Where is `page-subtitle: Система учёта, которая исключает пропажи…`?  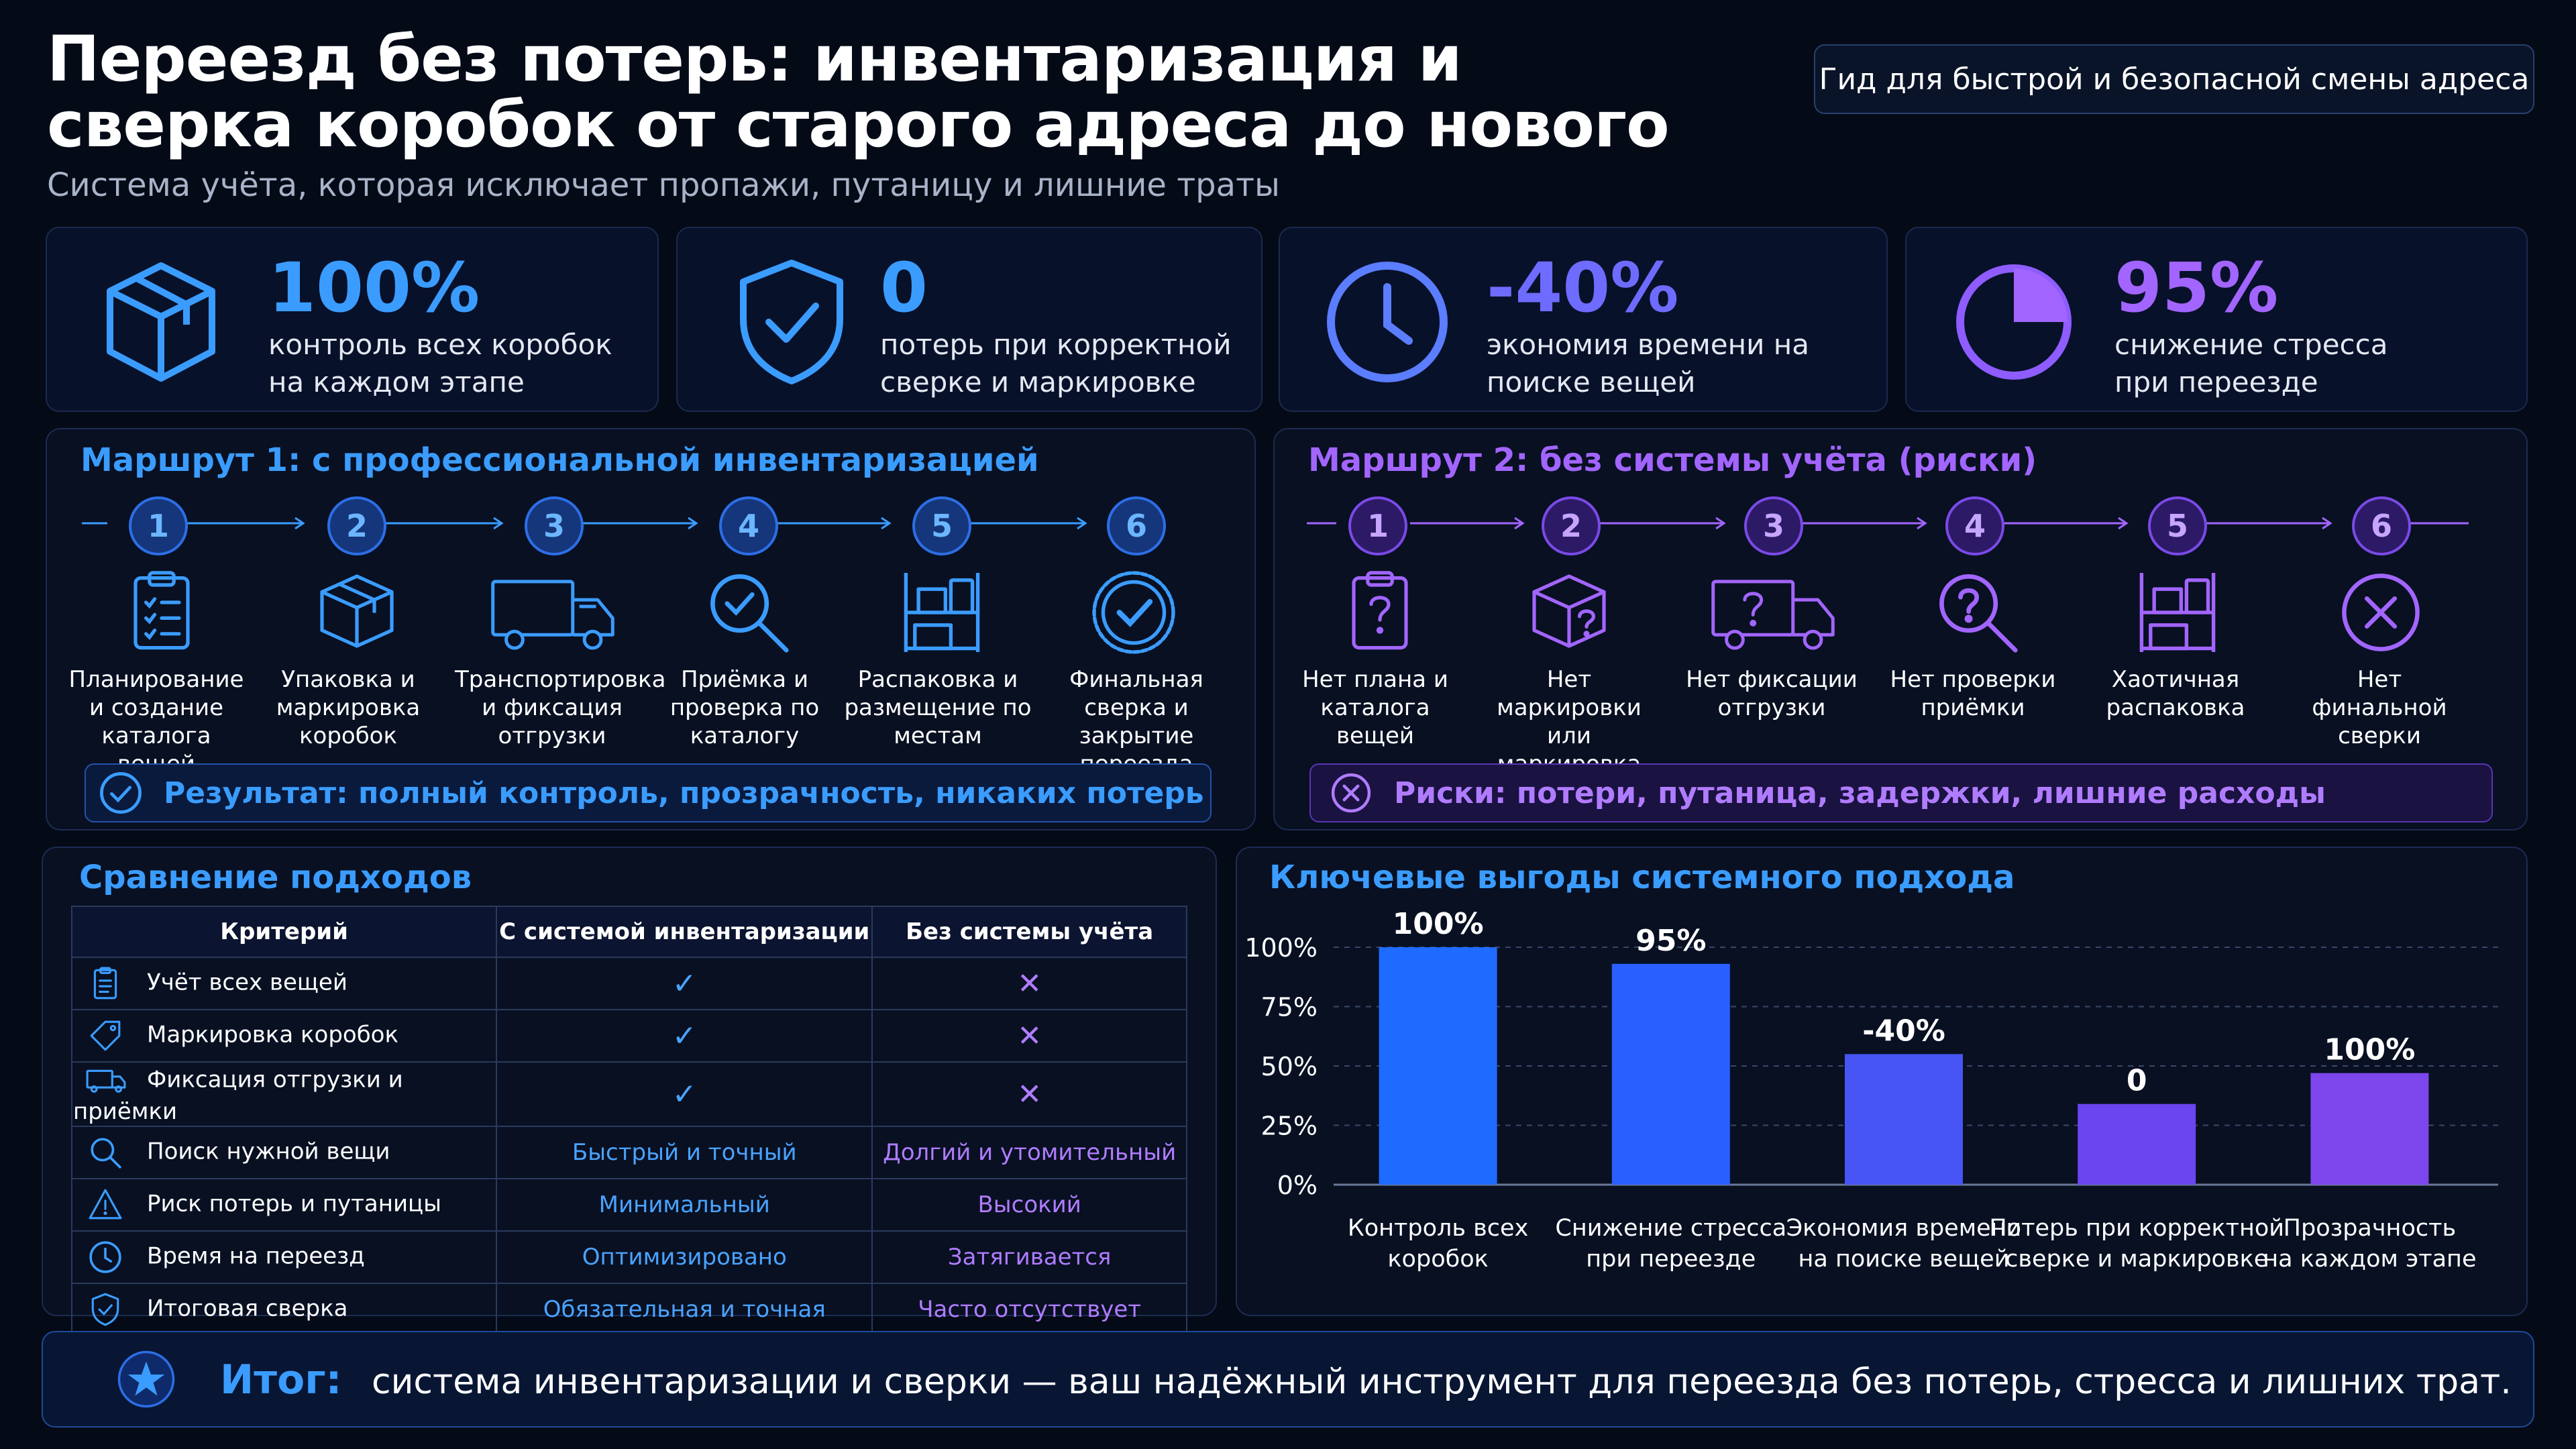 page-subtitle: Система учёта, которая исключает пропажи… is located at coordinates (663, 185).